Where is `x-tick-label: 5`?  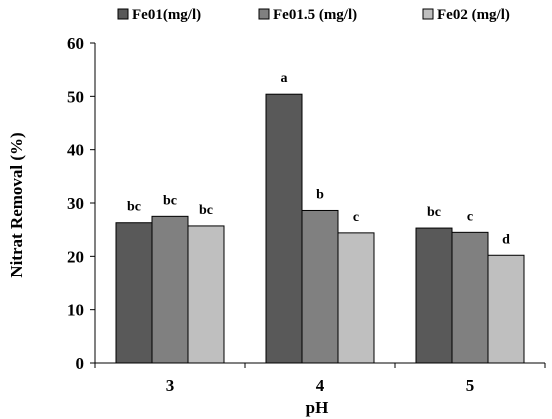
x-tick-label: 5 is located at coordinates (470, 385).